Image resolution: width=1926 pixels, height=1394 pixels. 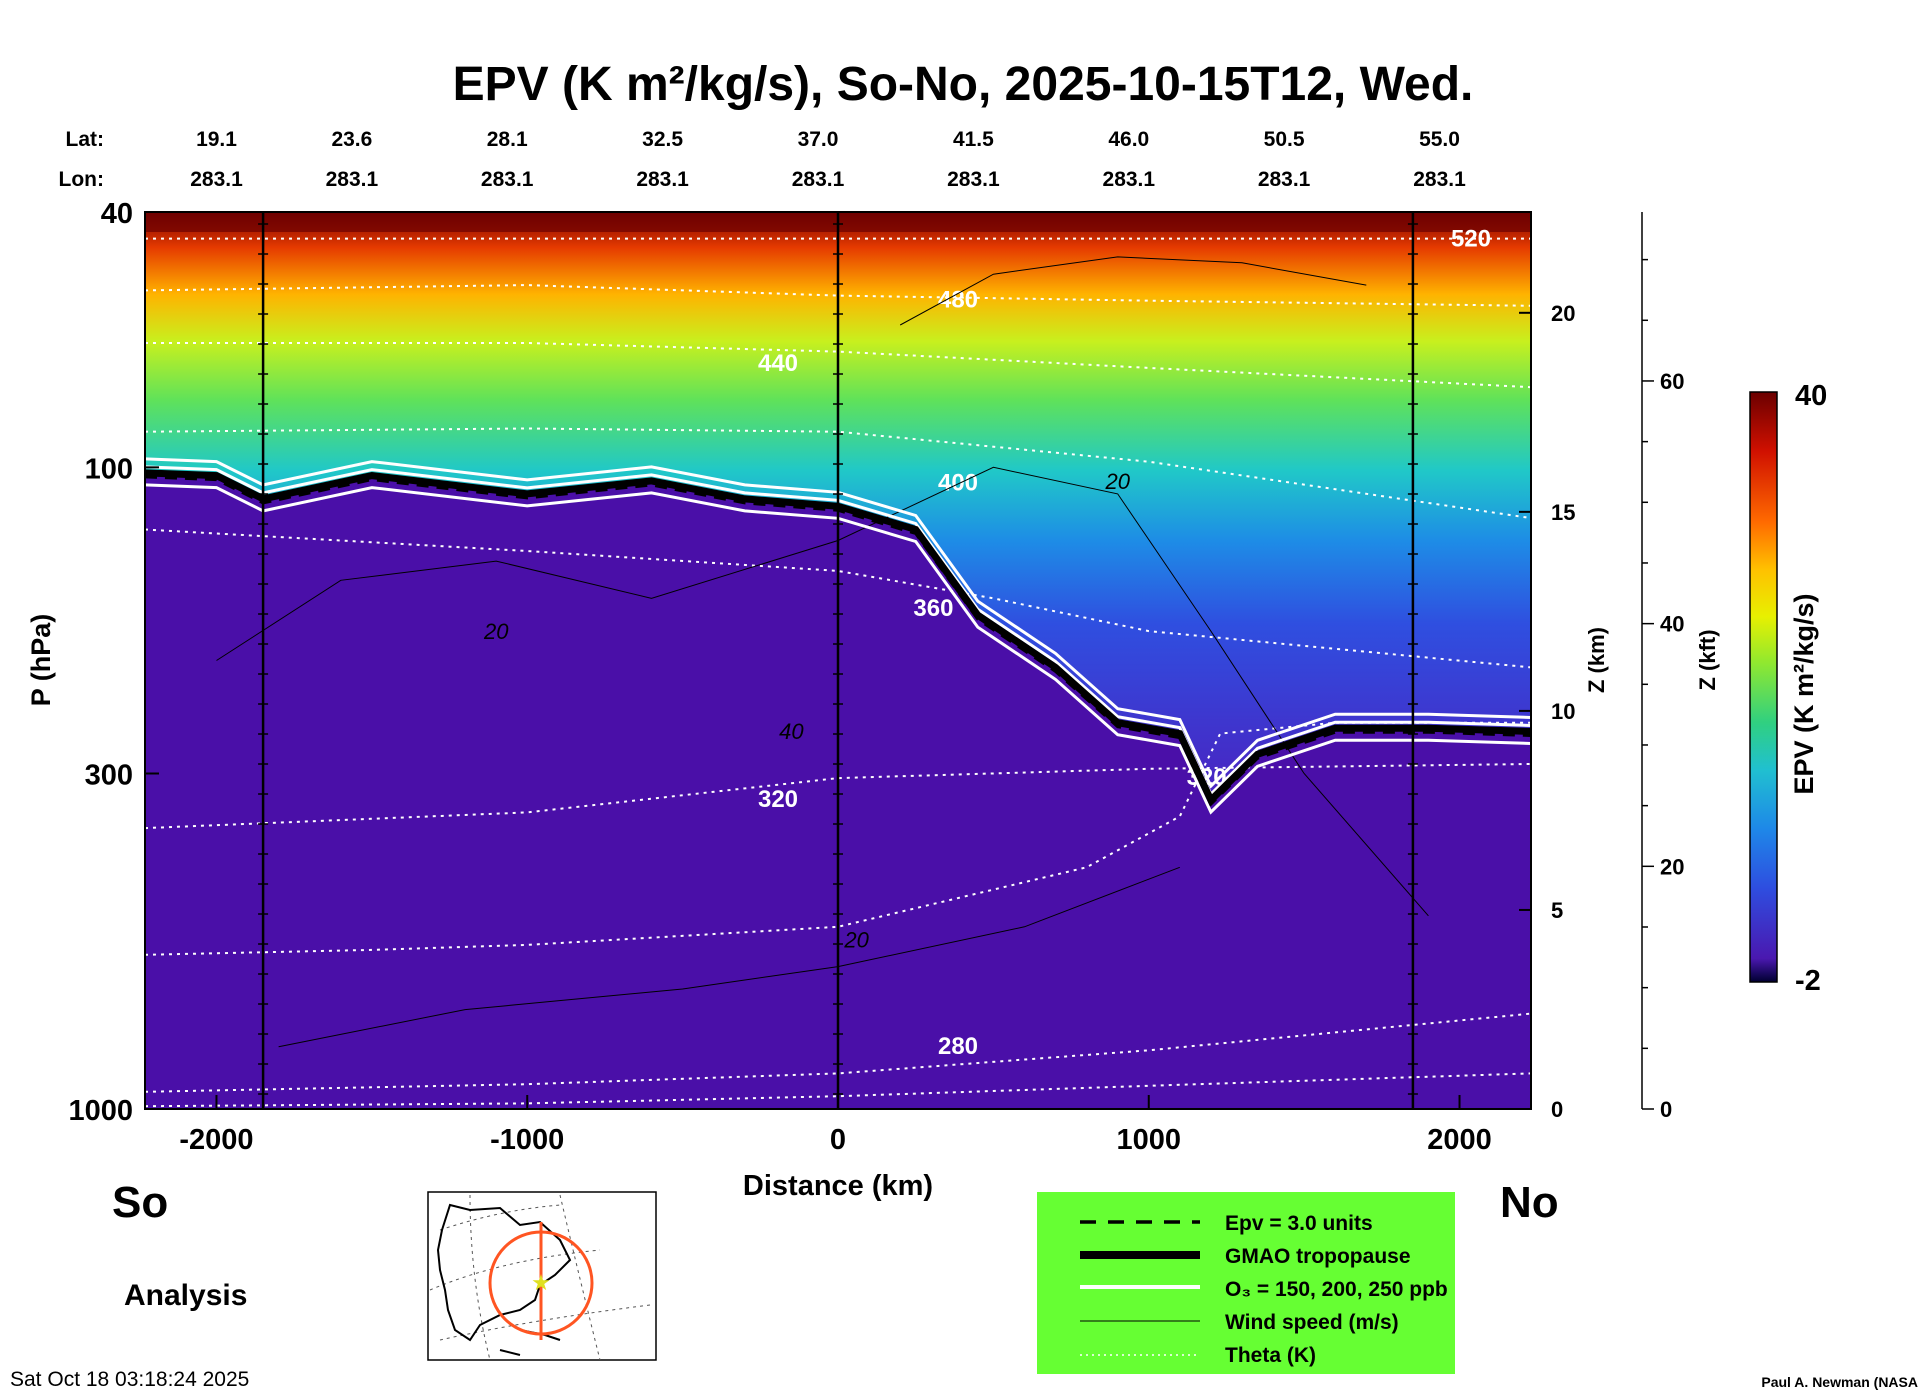 I want to click on z-km-tick-label: 10, so click(x=1563, y=711).